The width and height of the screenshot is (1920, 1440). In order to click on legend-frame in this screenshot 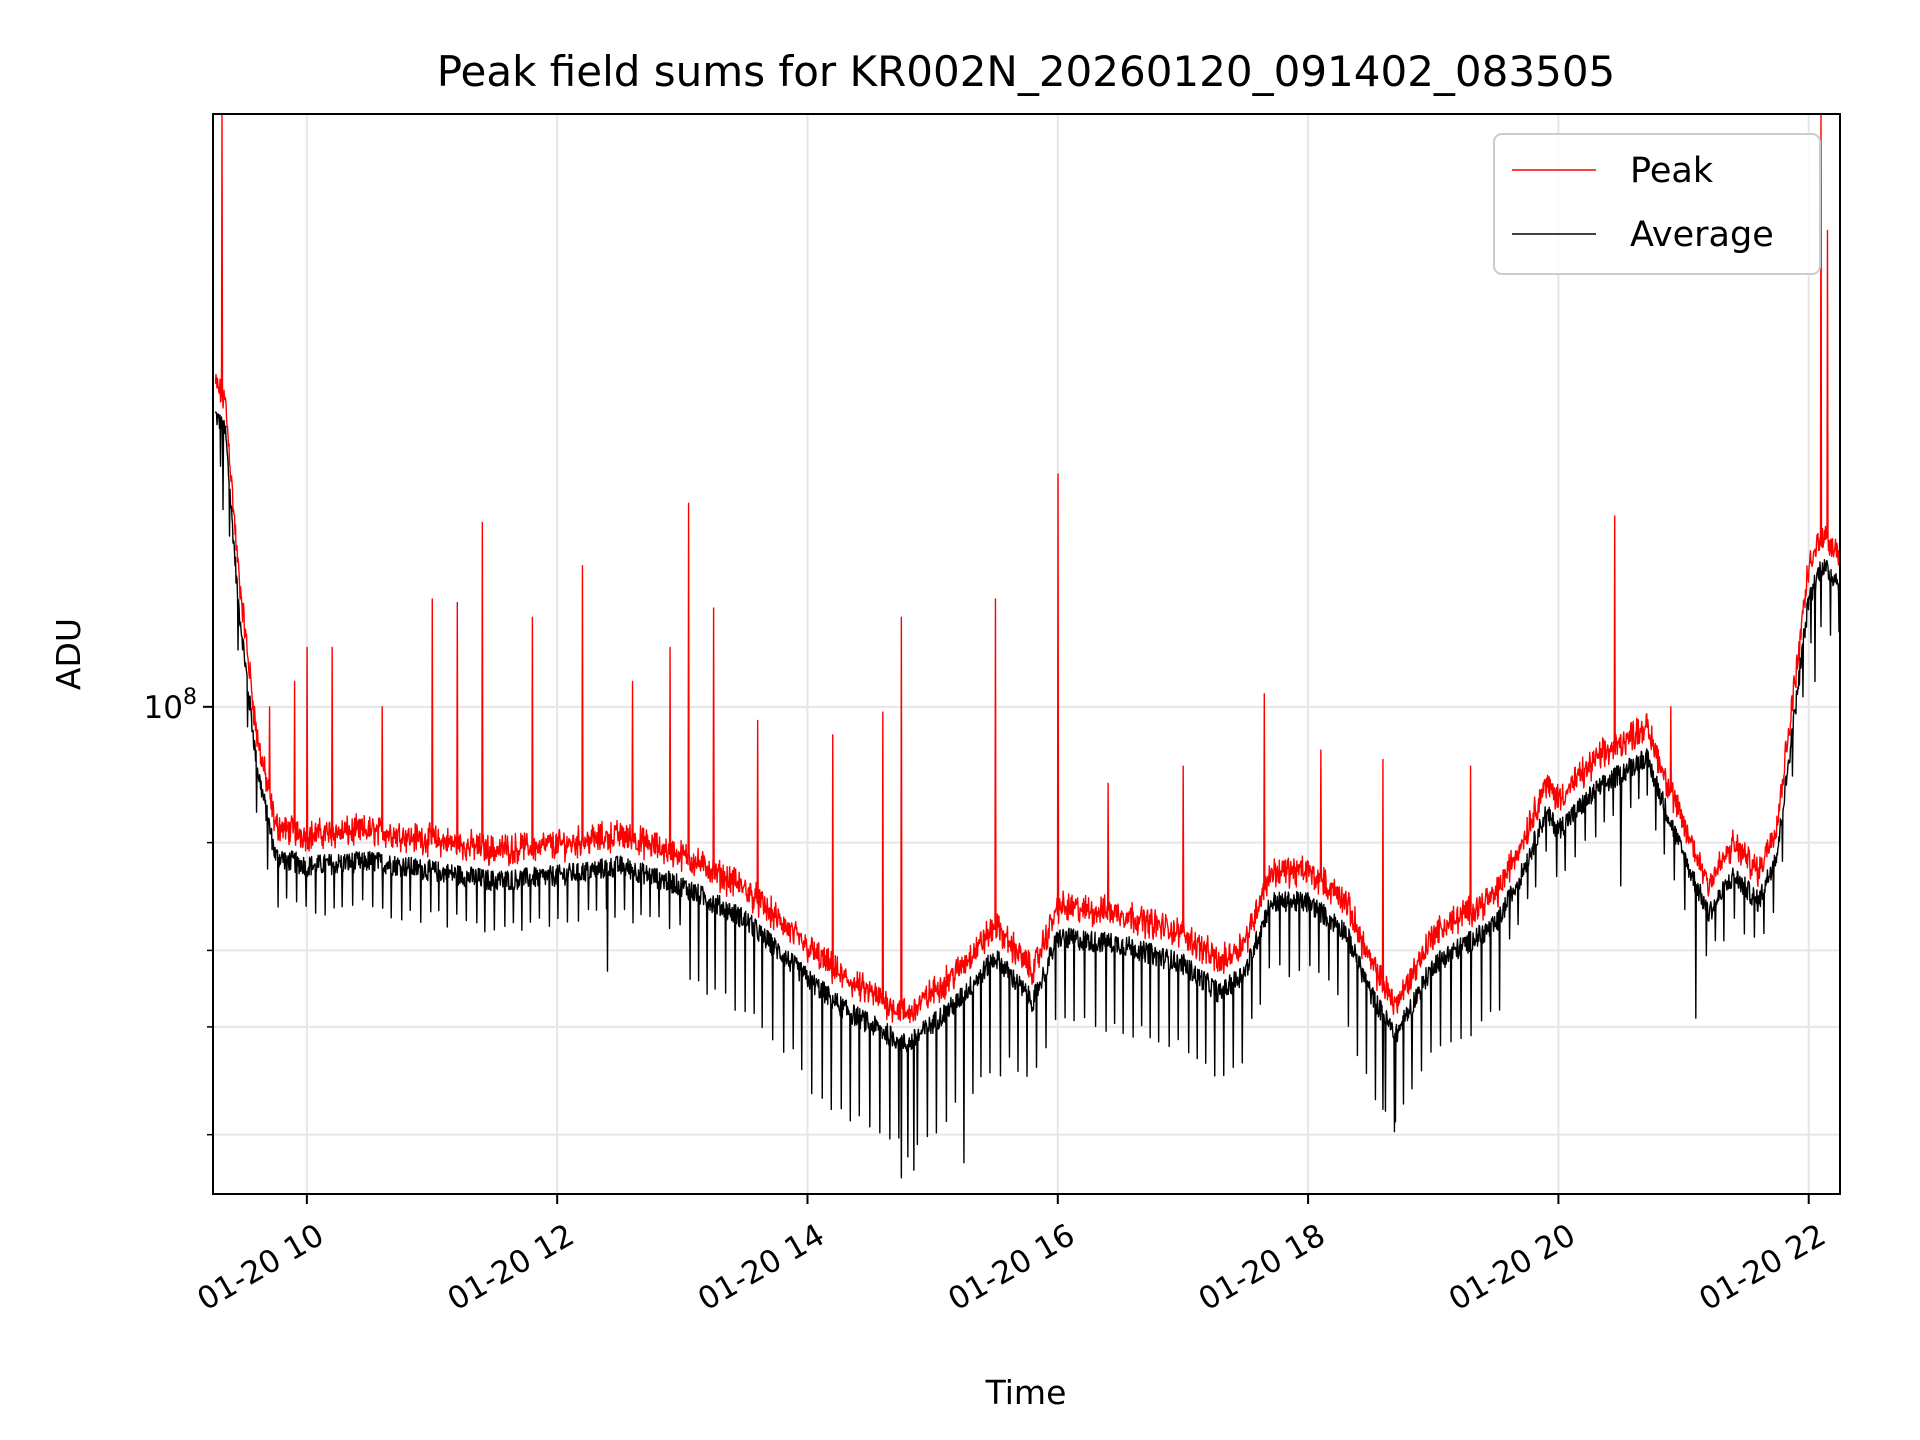, I will do `click(1657, 204)`.